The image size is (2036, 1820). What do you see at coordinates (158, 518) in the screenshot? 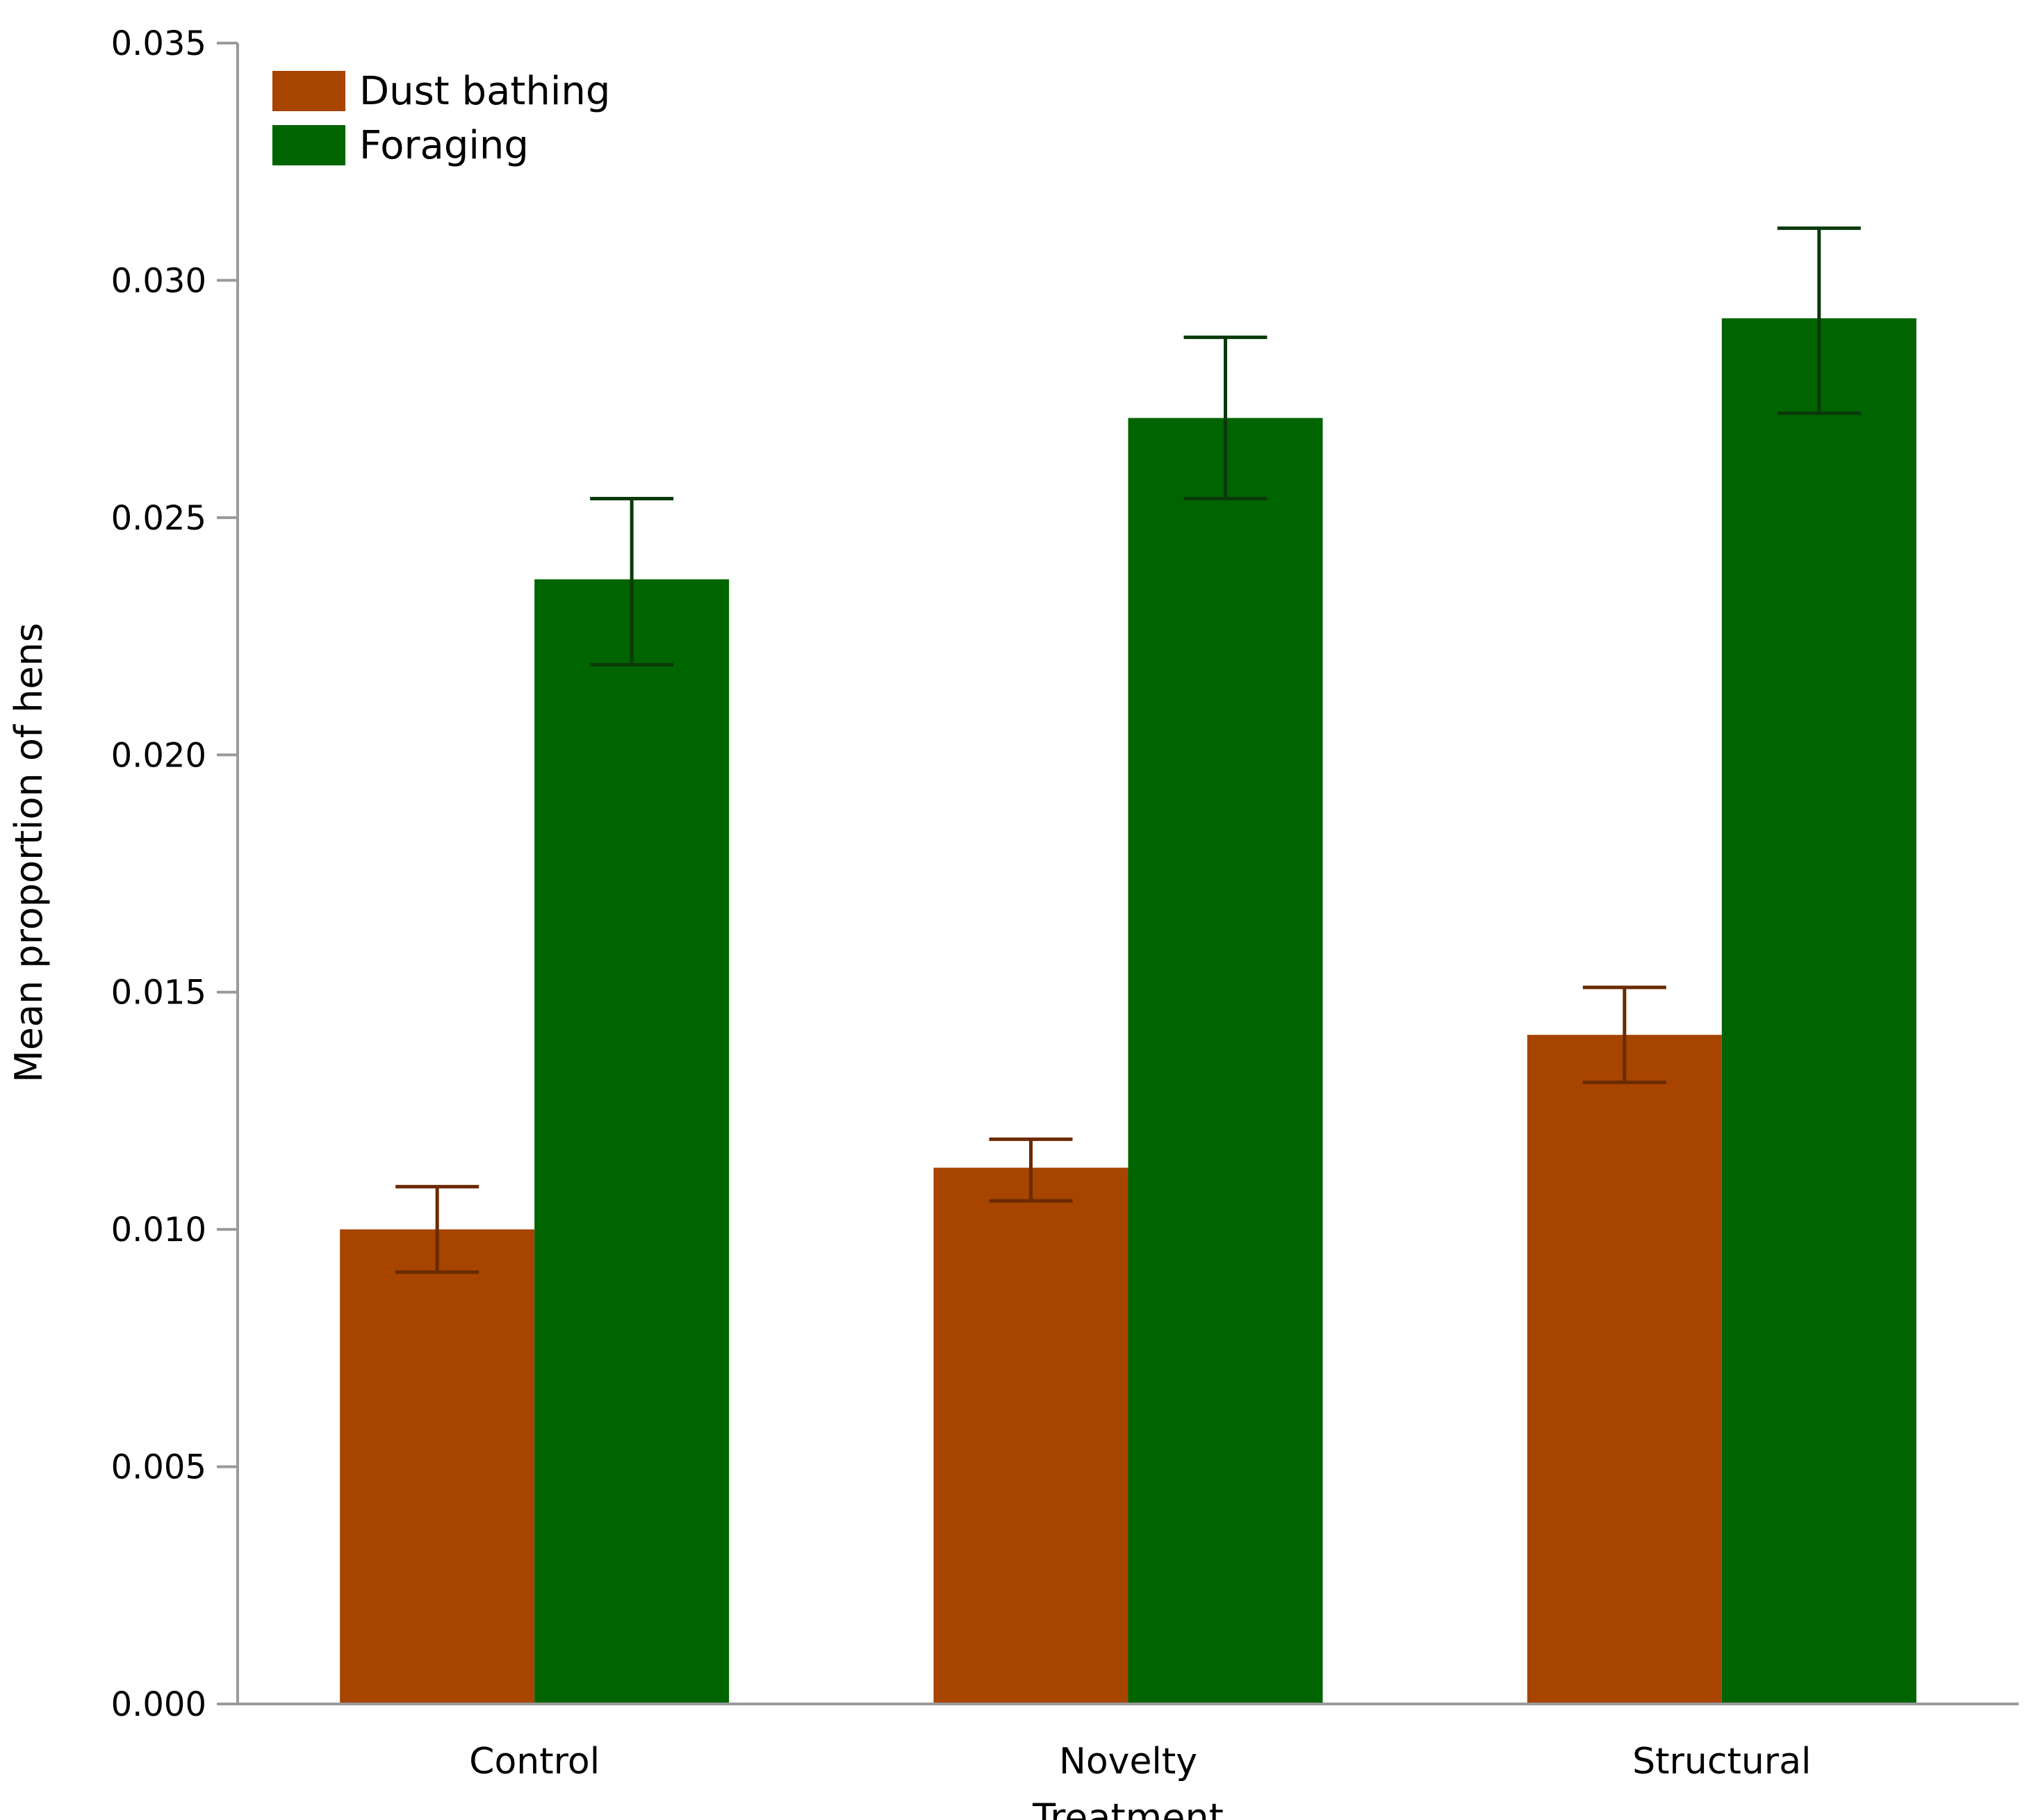
I see `y-tick-label-5: 0.025` at bounding box center [158, 518].